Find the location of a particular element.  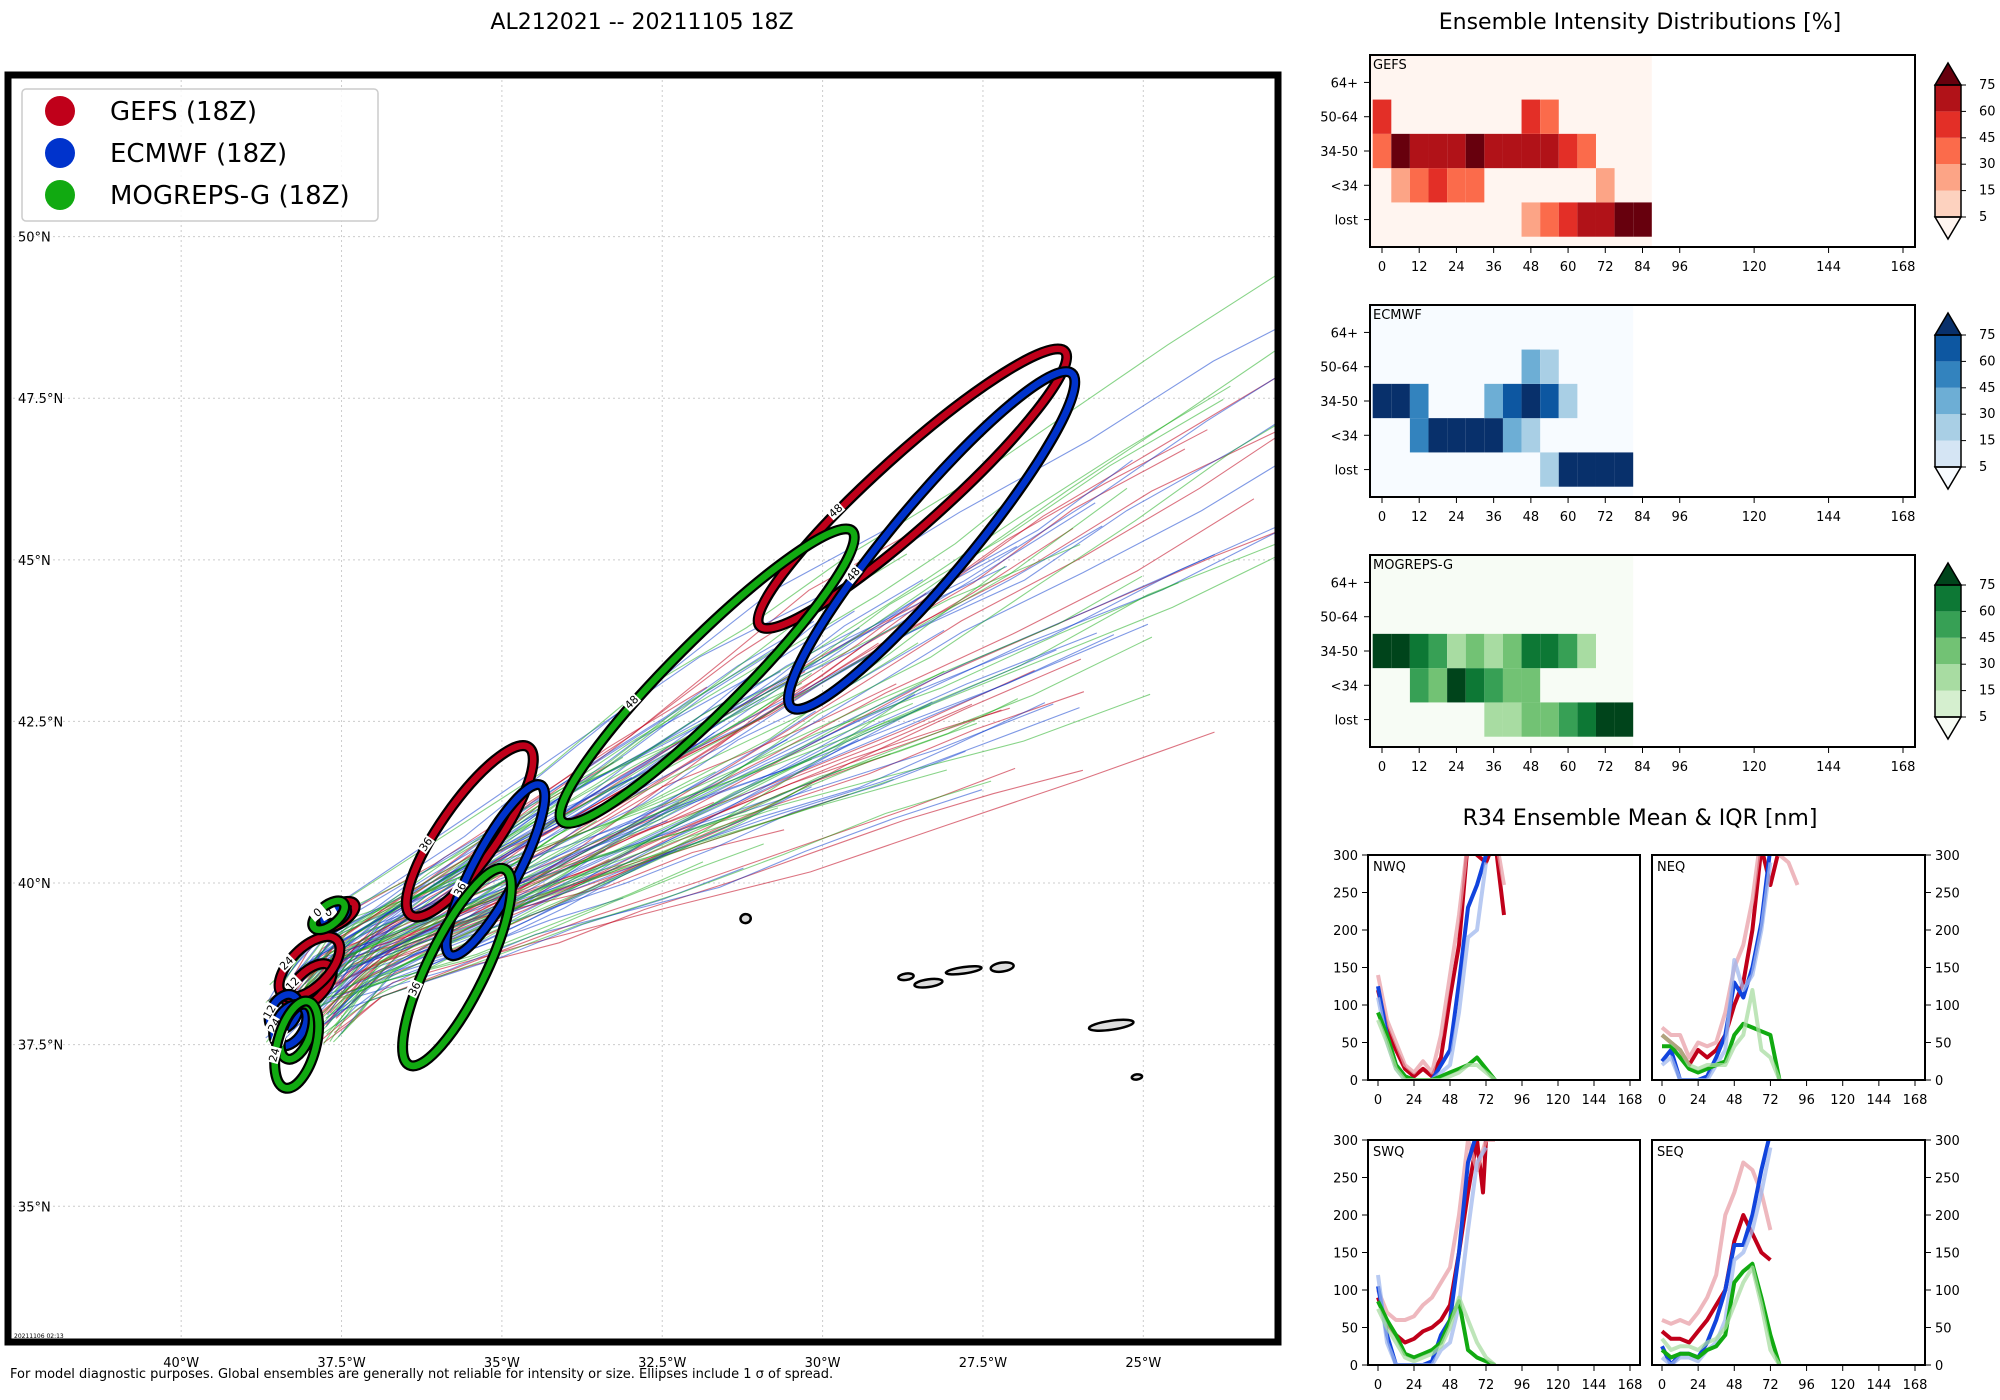

heatmap-xtick-label: 96 is located at coordinates (1679, 267).